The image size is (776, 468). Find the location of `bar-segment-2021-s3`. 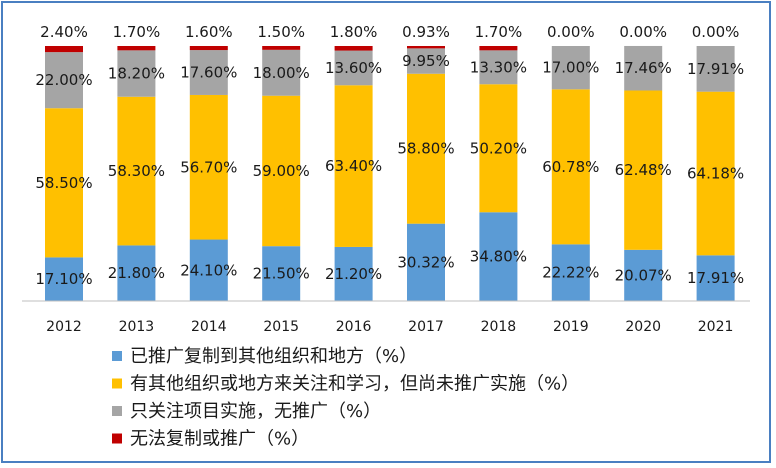

bar-segment-2021-s3 is located at coordinates (715, 69).